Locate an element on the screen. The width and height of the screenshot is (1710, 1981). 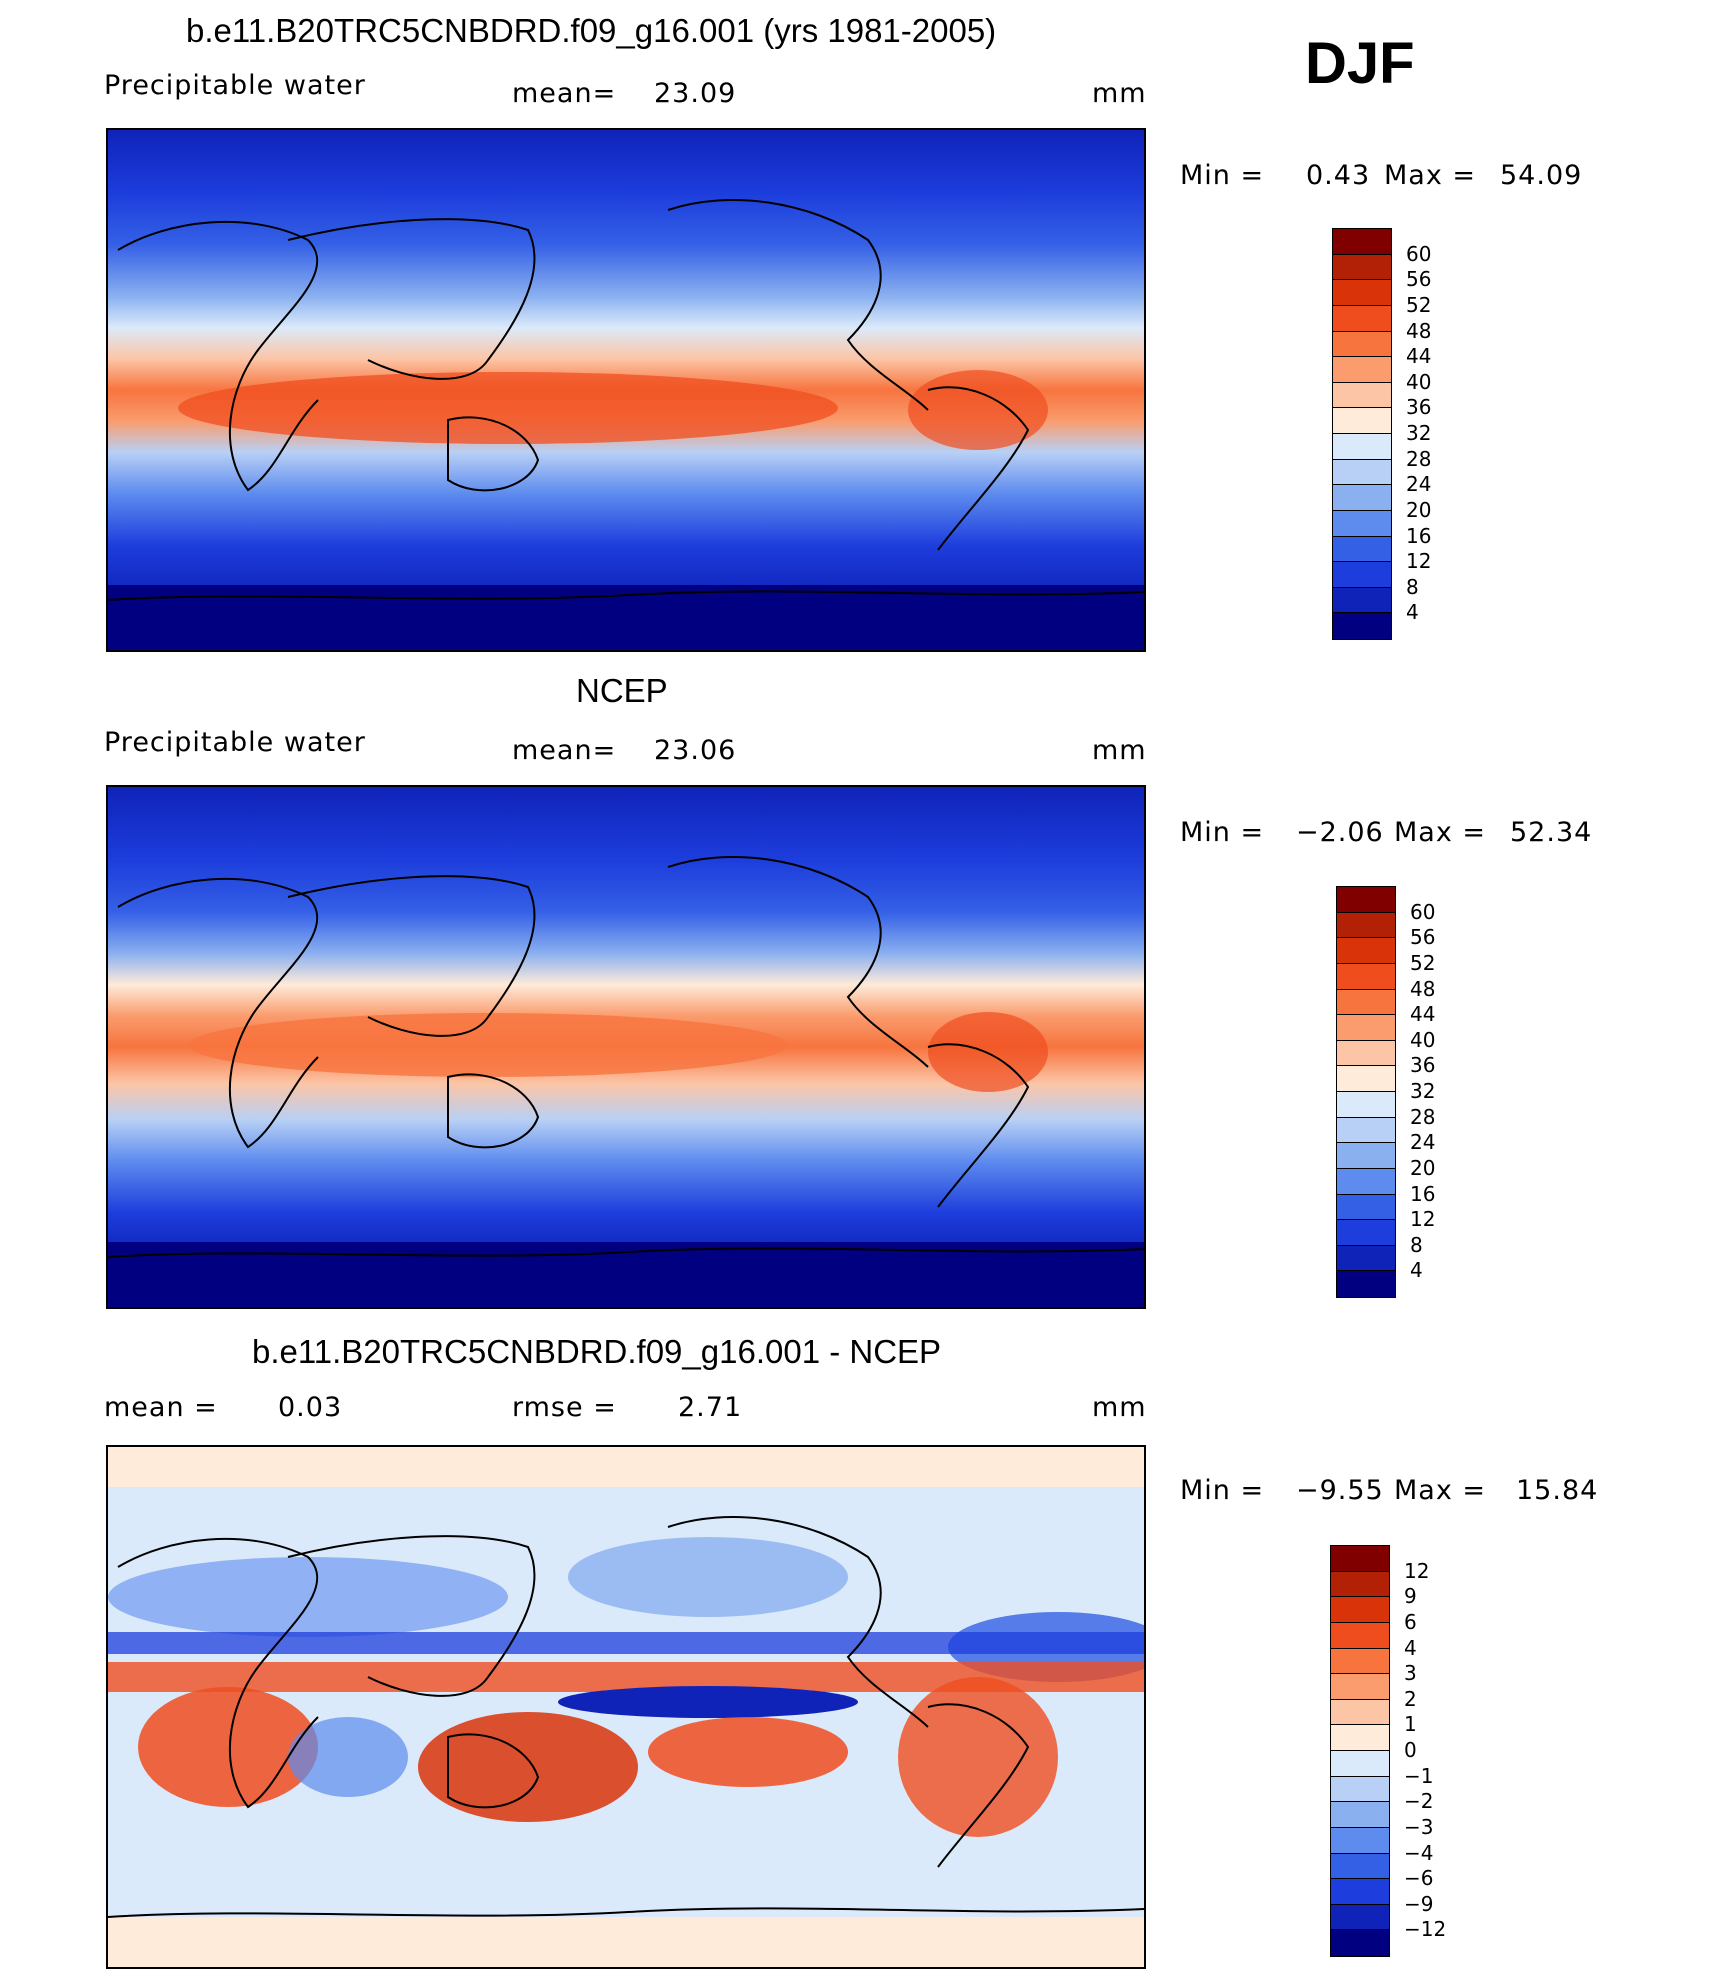
panel2-mean-value: 23.06 is located at coordinates (695, 750).